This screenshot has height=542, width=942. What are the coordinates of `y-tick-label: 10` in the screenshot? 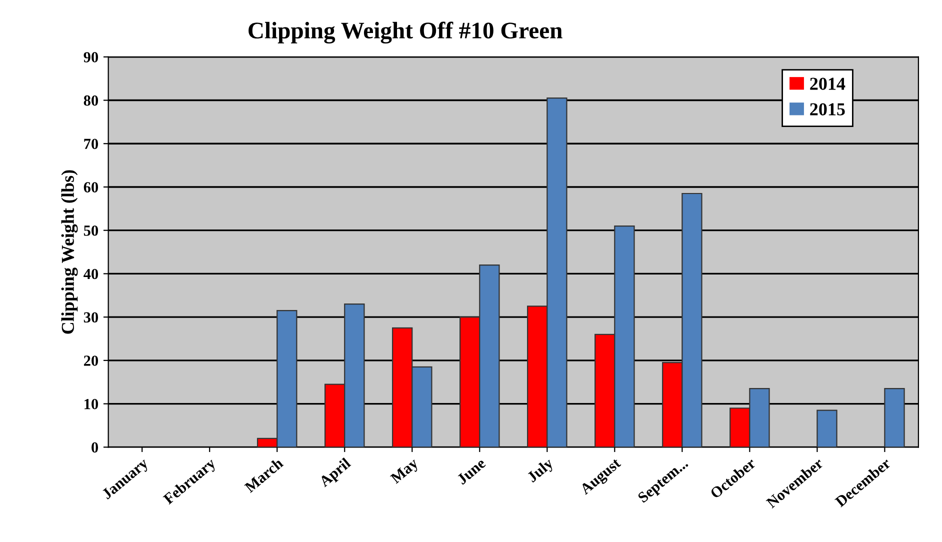 It's located at (91, 404).